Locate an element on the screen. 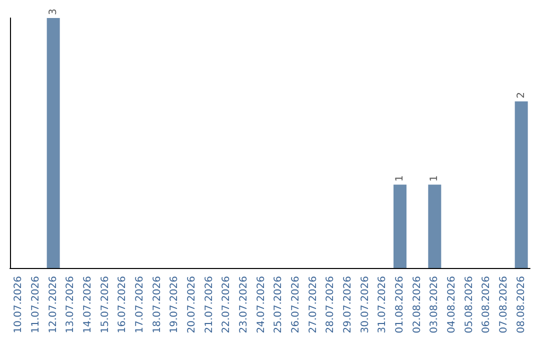 Image resolution: width=540 pixels, height=340 pixels. x-tick-label: 27.07.2026 is located at coordinates (313, 305).